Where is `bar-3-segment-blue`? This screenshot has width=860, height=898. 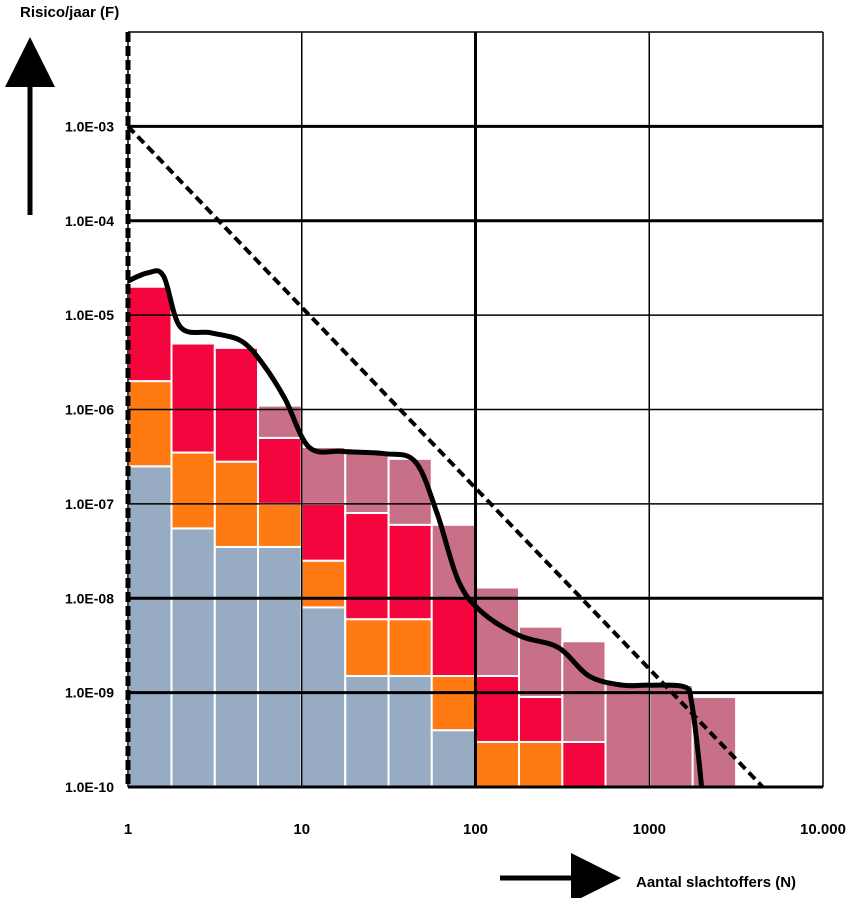 bar-3-segment-blue is located at coordinates (279, 666).